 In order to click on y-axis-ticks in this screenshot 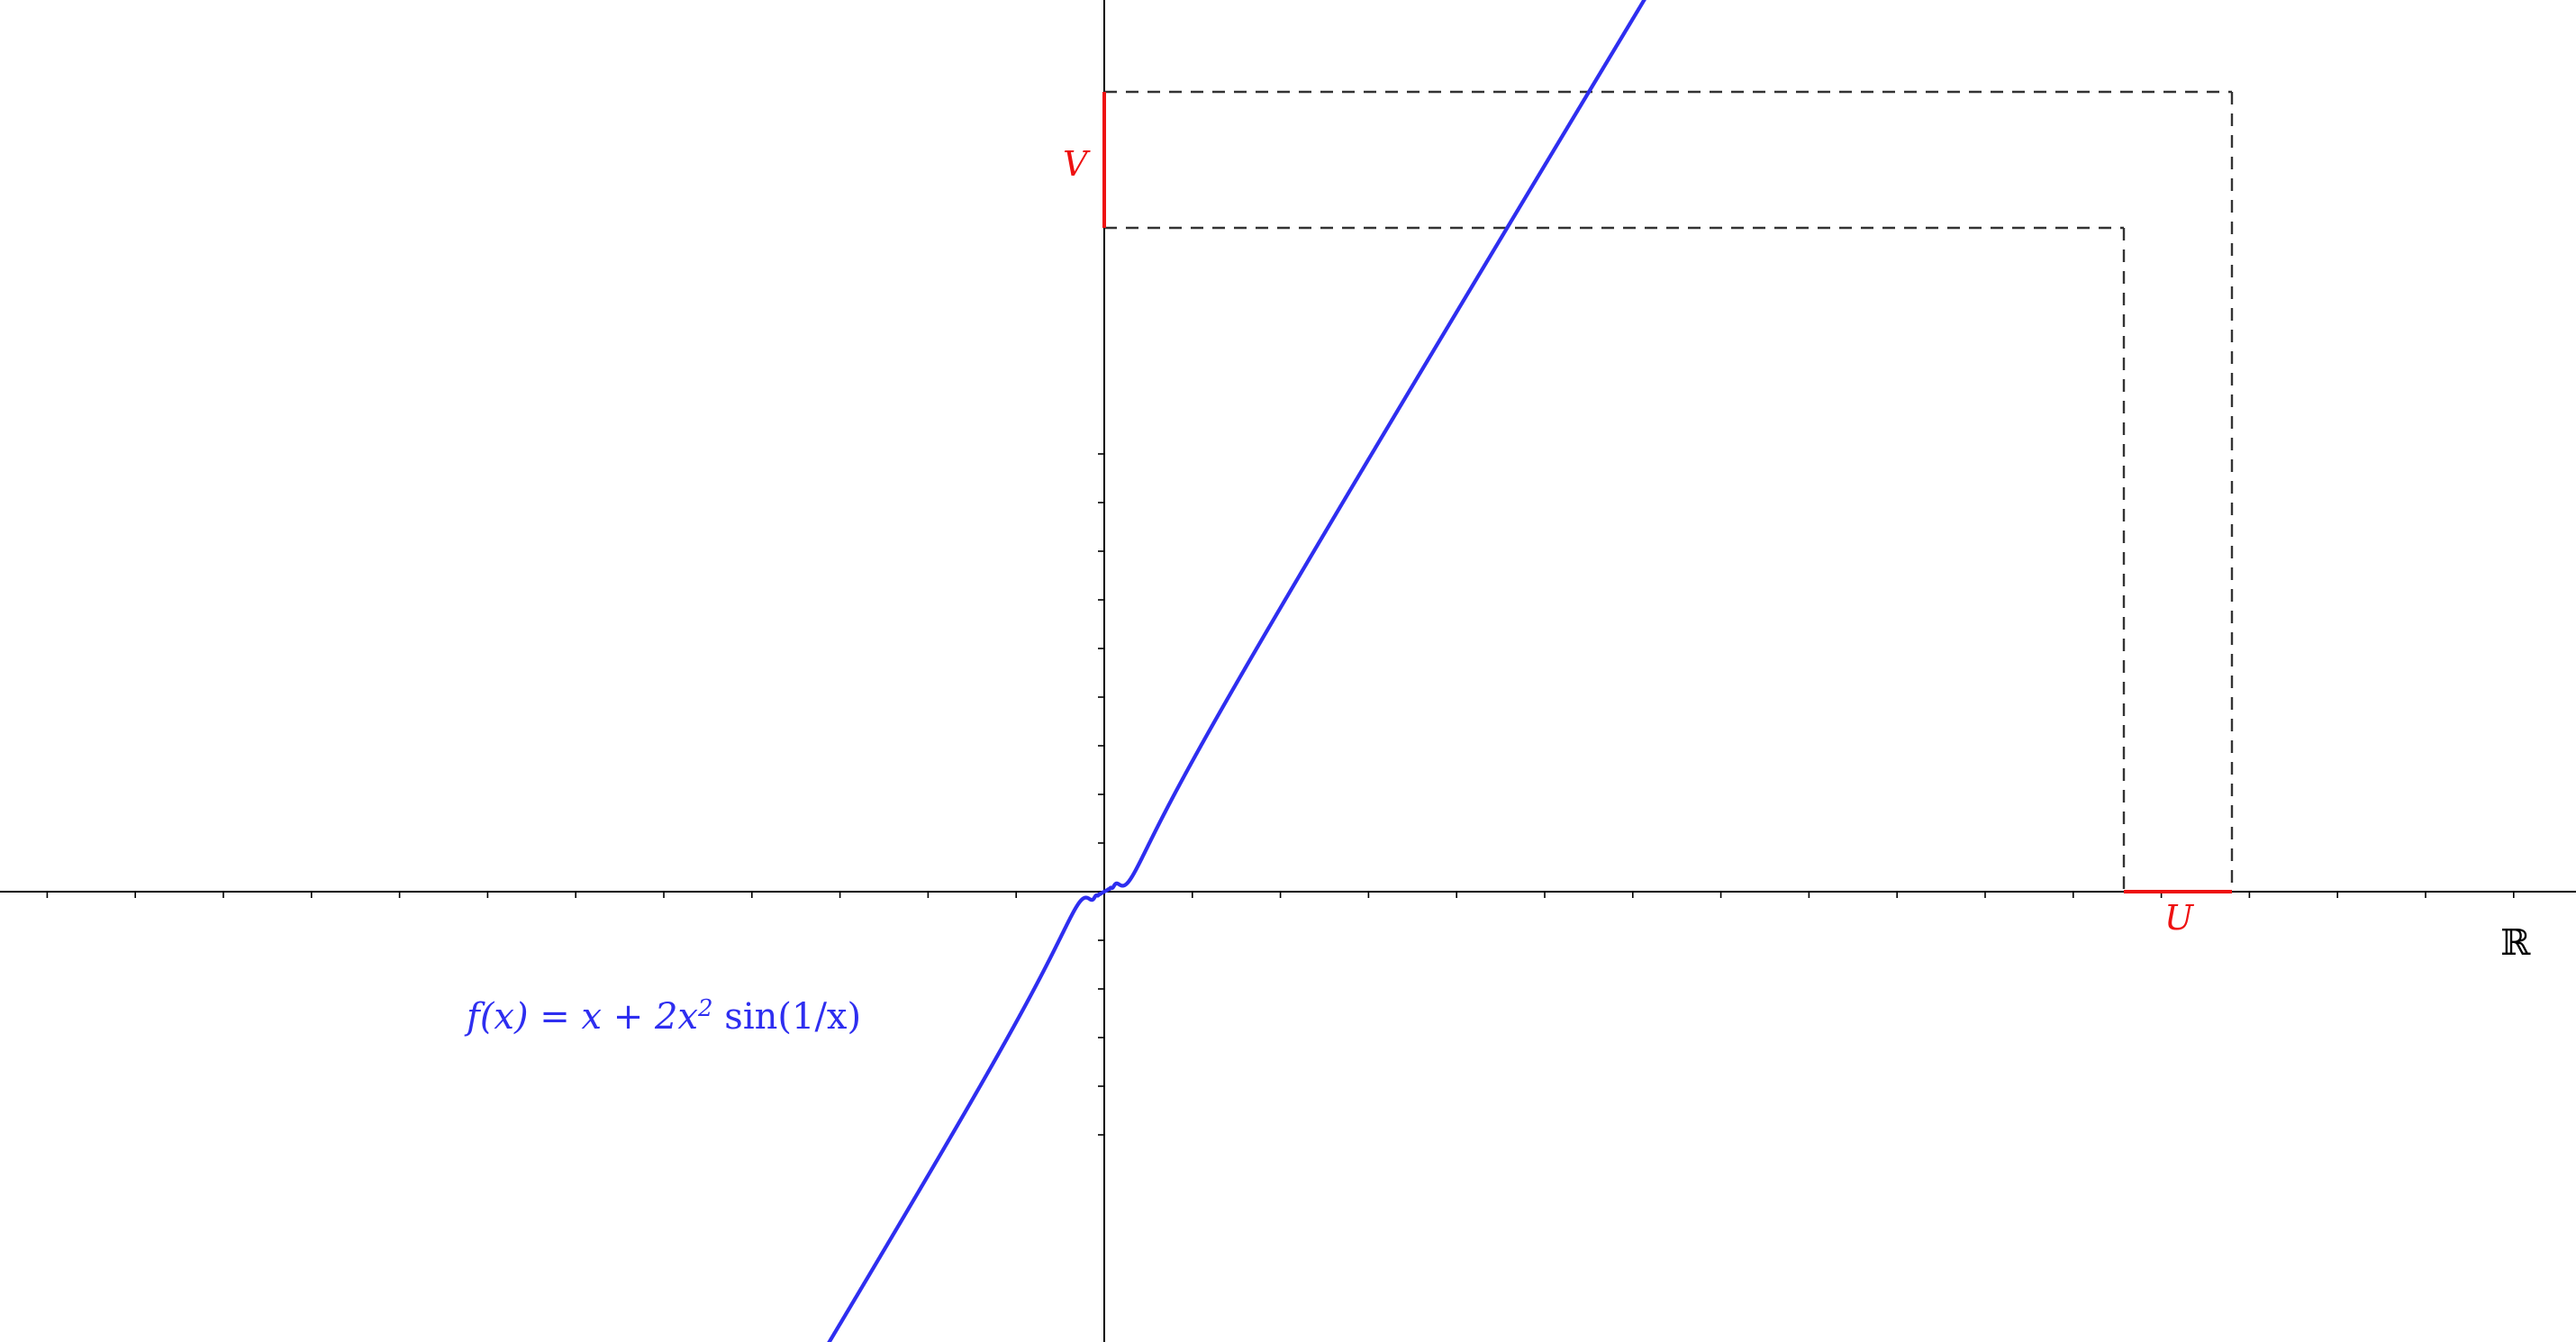, I will do `click(1101, 795)`.